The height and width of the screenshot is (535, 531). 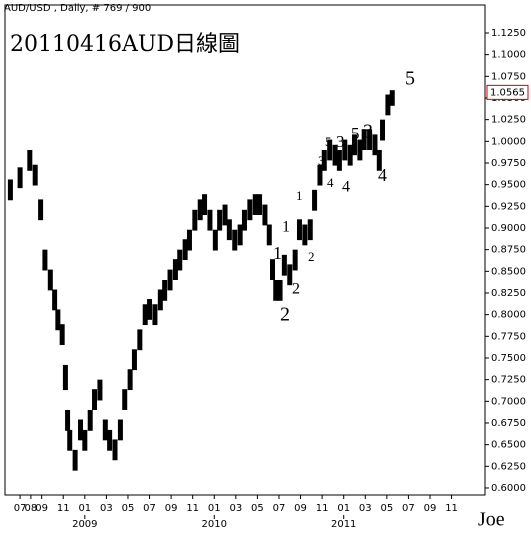 I want to click on wave-label: 3, so click(x=368, y=132).